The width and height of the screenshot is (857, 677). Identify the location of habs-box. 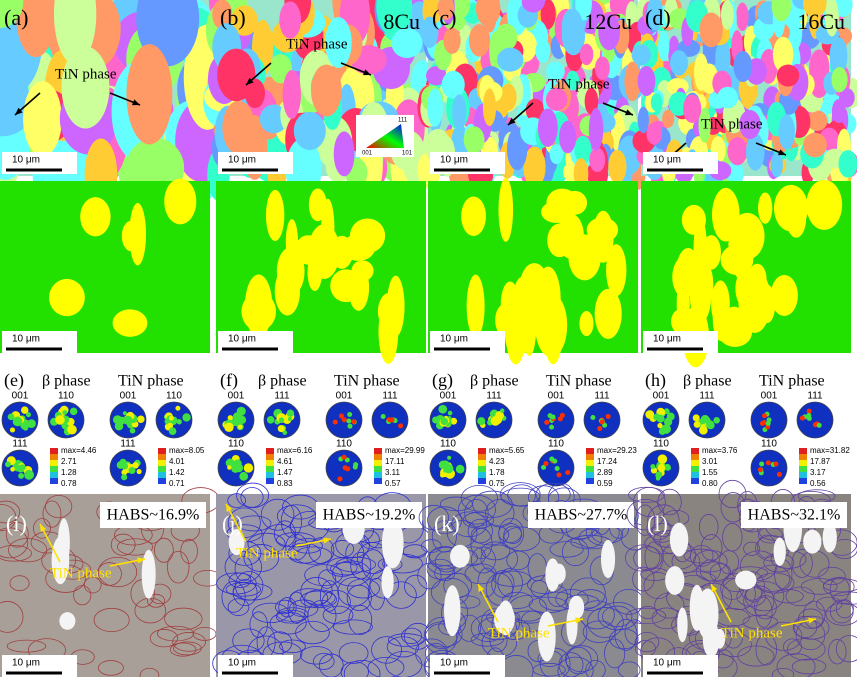
(794, 515).